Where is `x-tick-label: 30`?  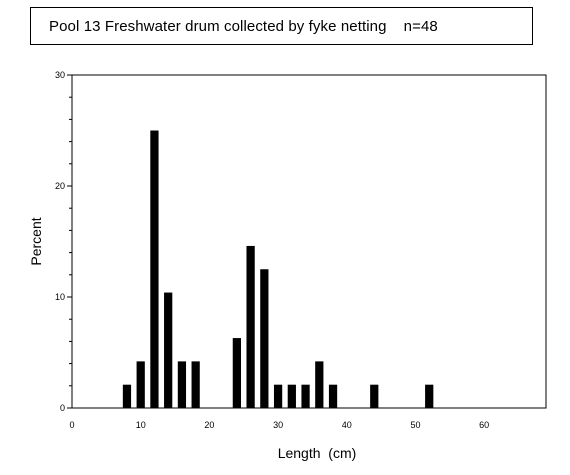 x-tick-label: 30 is located at coordinates (278, 425).